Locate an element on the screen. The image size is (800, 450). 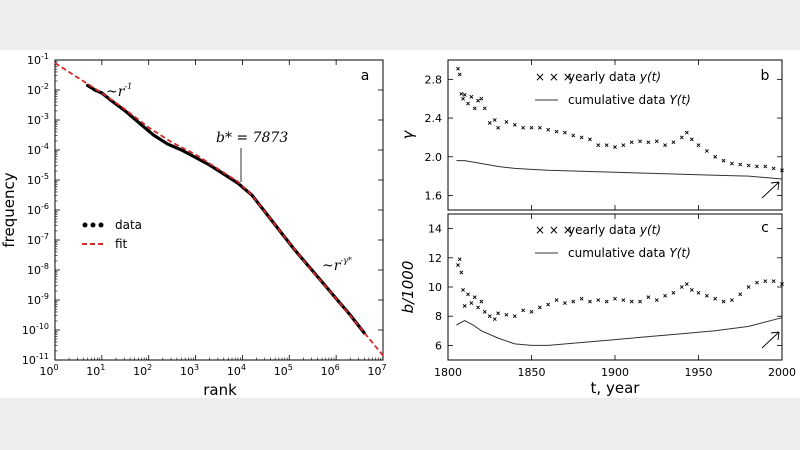
x-tick-label: 10³ is located at coordinates (189, 370).